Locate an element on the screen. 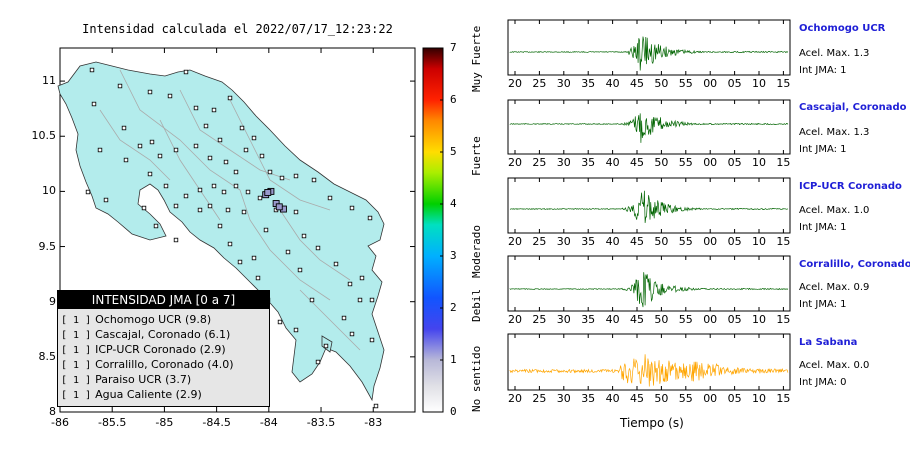 The width and height of the screenshot is (910, 460). station-name-icp: ICP-UCR Coronado is located at coordinates (850, 186).